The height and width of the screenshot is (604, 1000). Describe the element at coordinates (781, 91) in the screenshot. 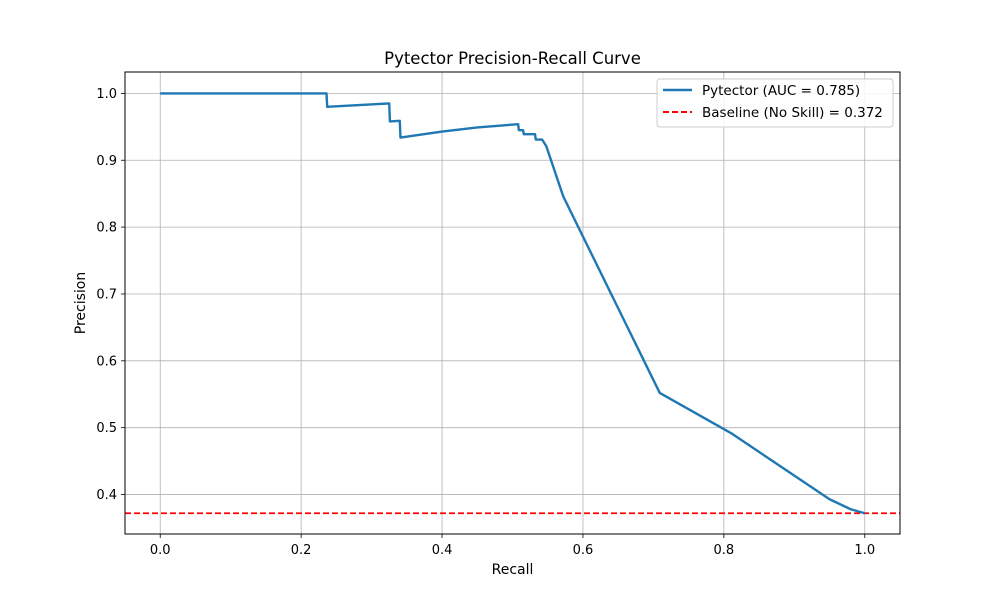

I see `legend-entry-pytector: Pytector (AUC = 0.785)` at that location.